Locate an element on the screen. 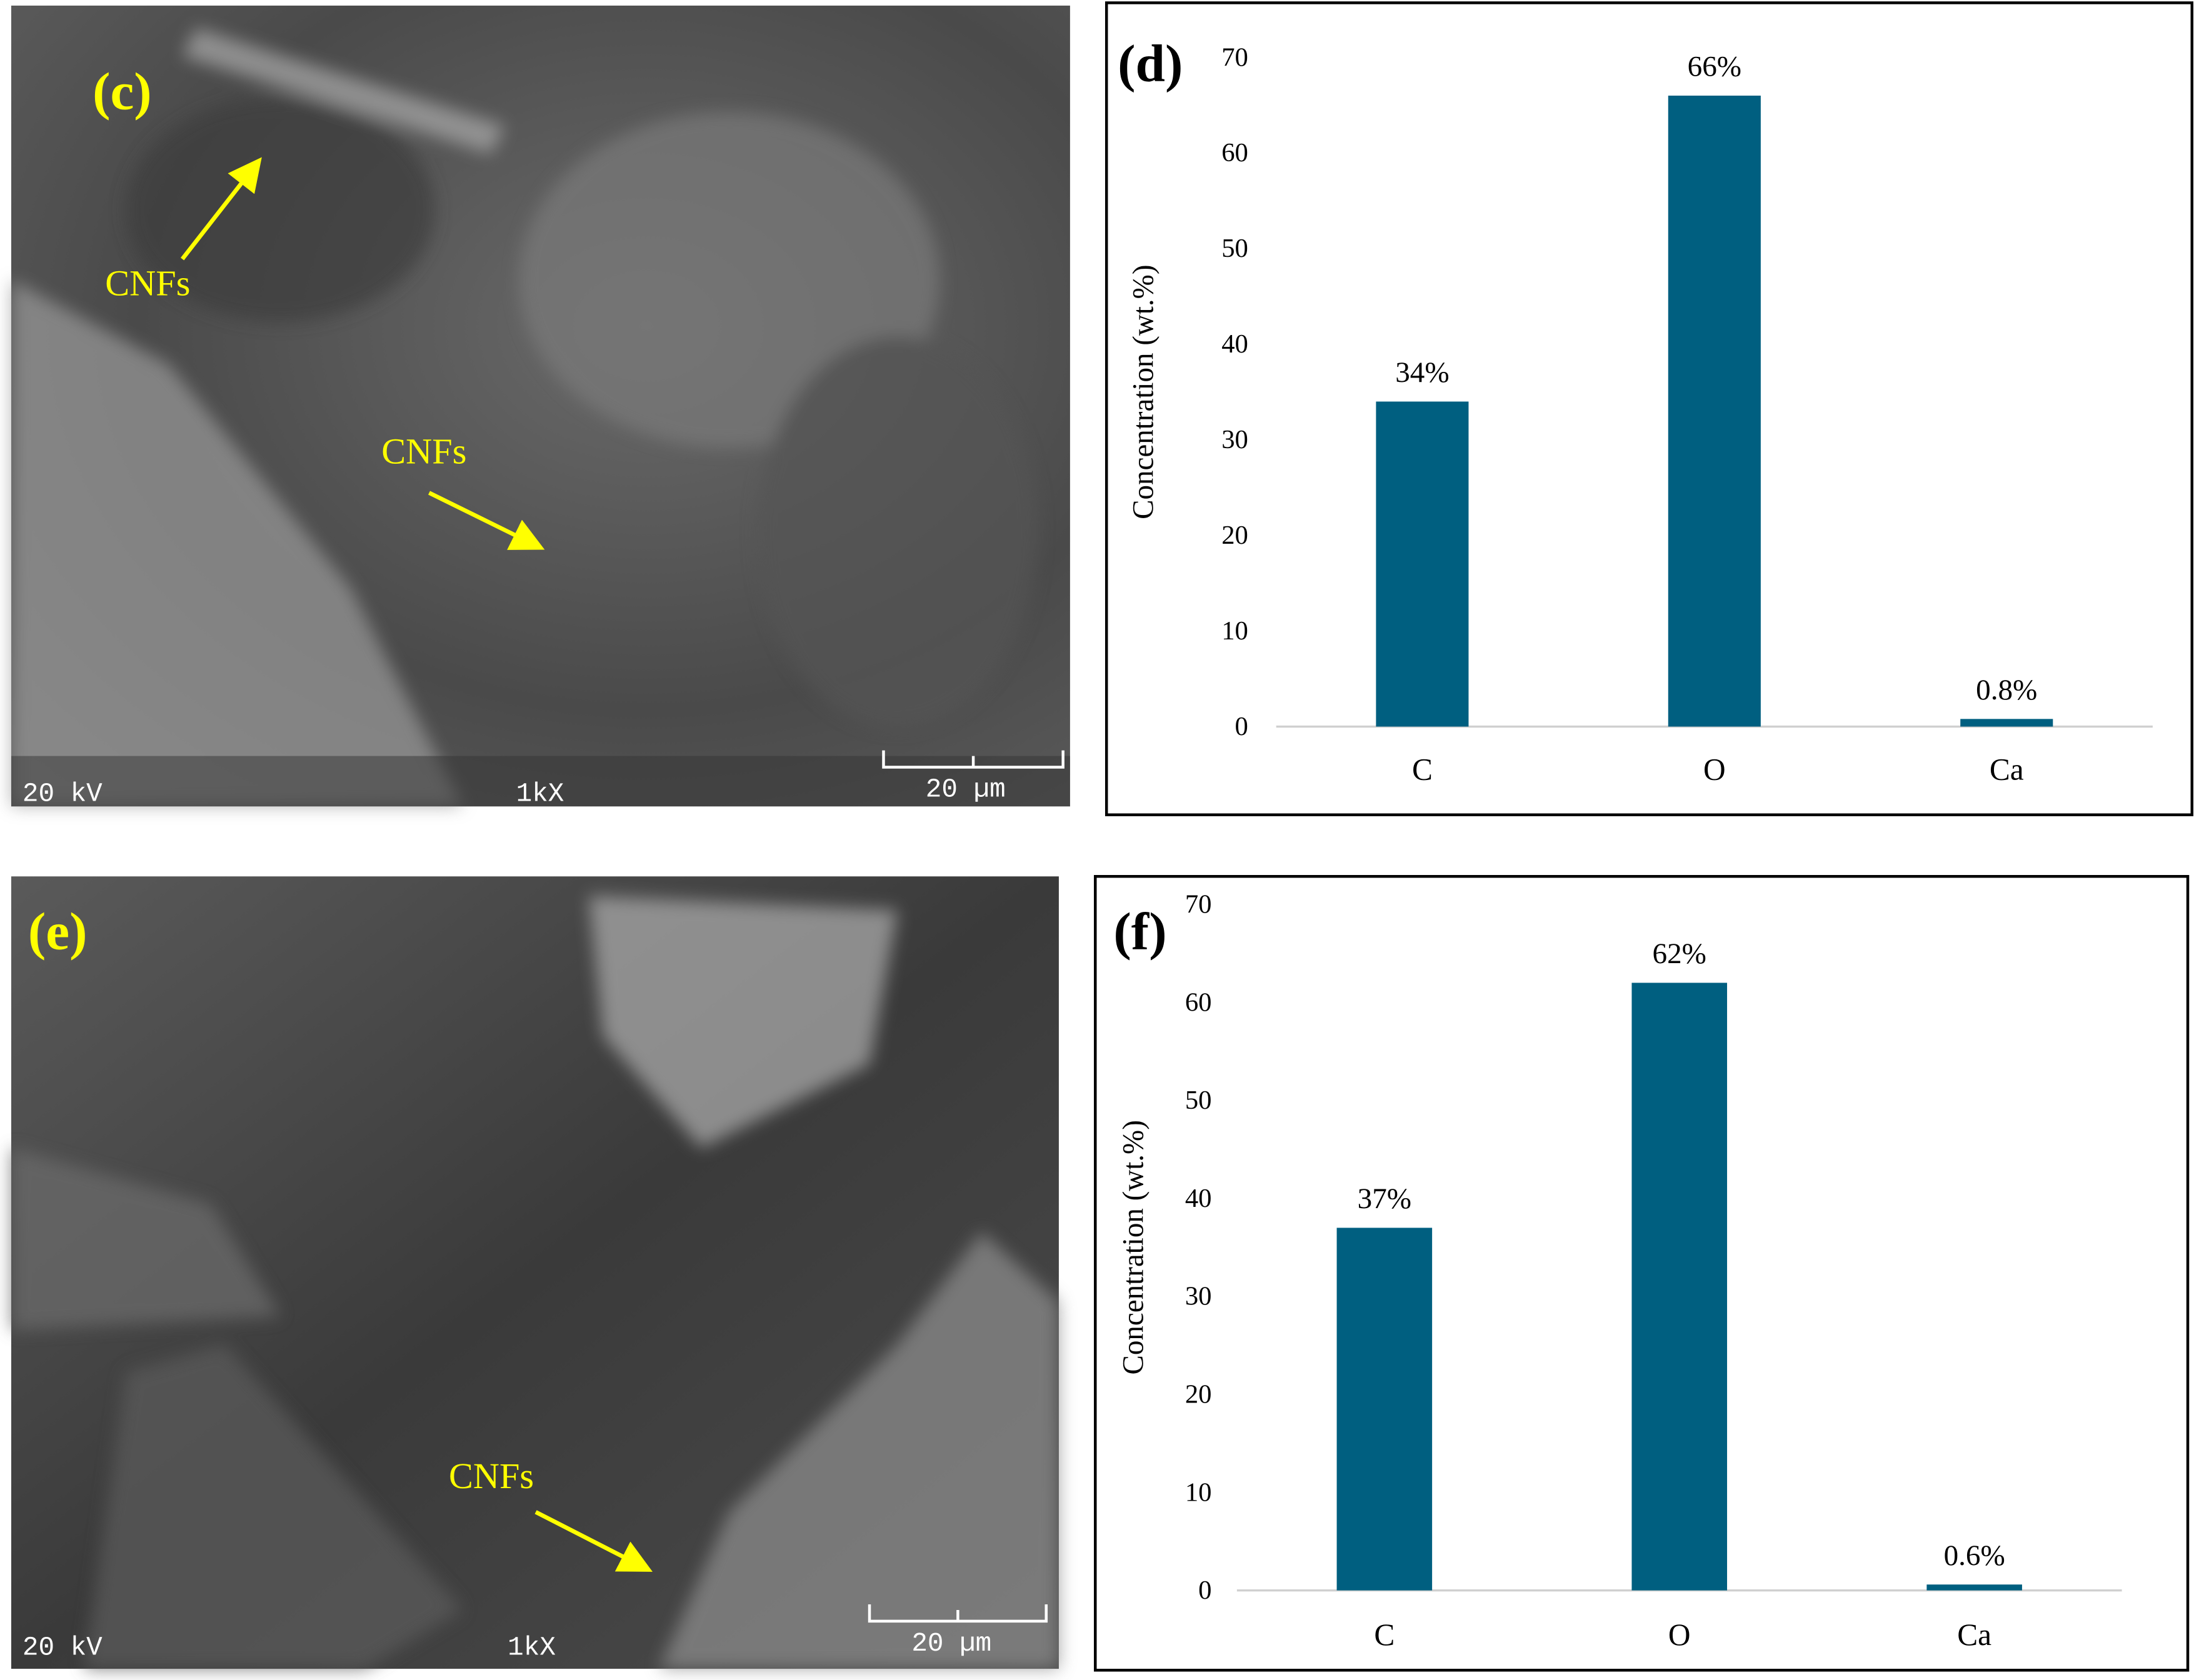 The height and width of the screenshot is (1680, 2199). value-label: 62% is located at coordinates (1679, 954).